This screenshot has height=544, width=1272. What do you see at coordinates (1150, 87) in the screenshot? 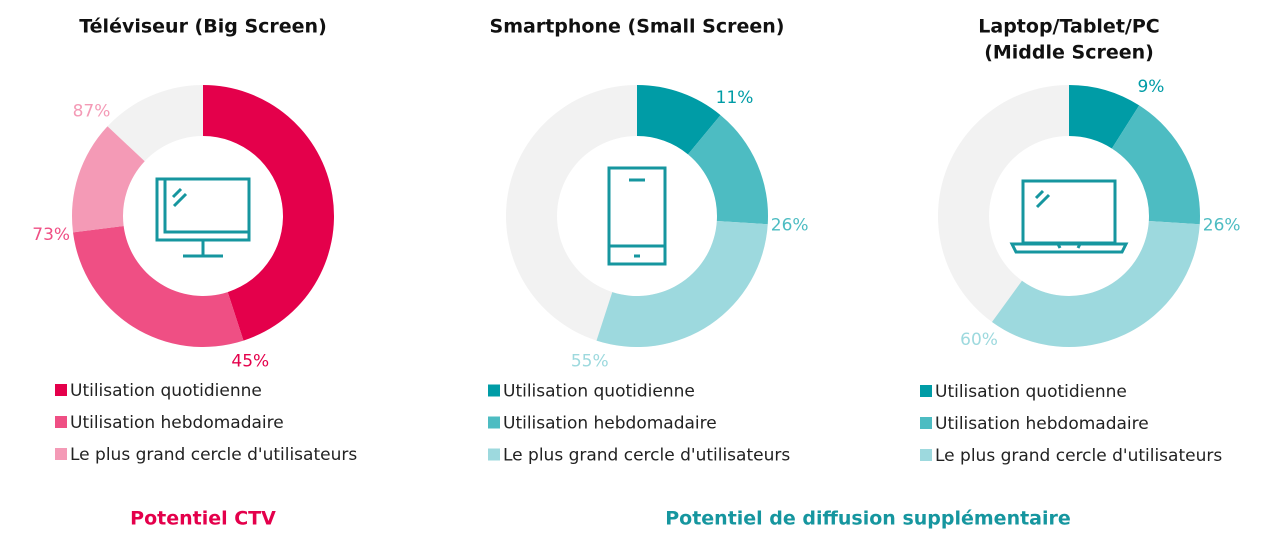
I see `value-label: 9%` at bounding box center [1150, 87].